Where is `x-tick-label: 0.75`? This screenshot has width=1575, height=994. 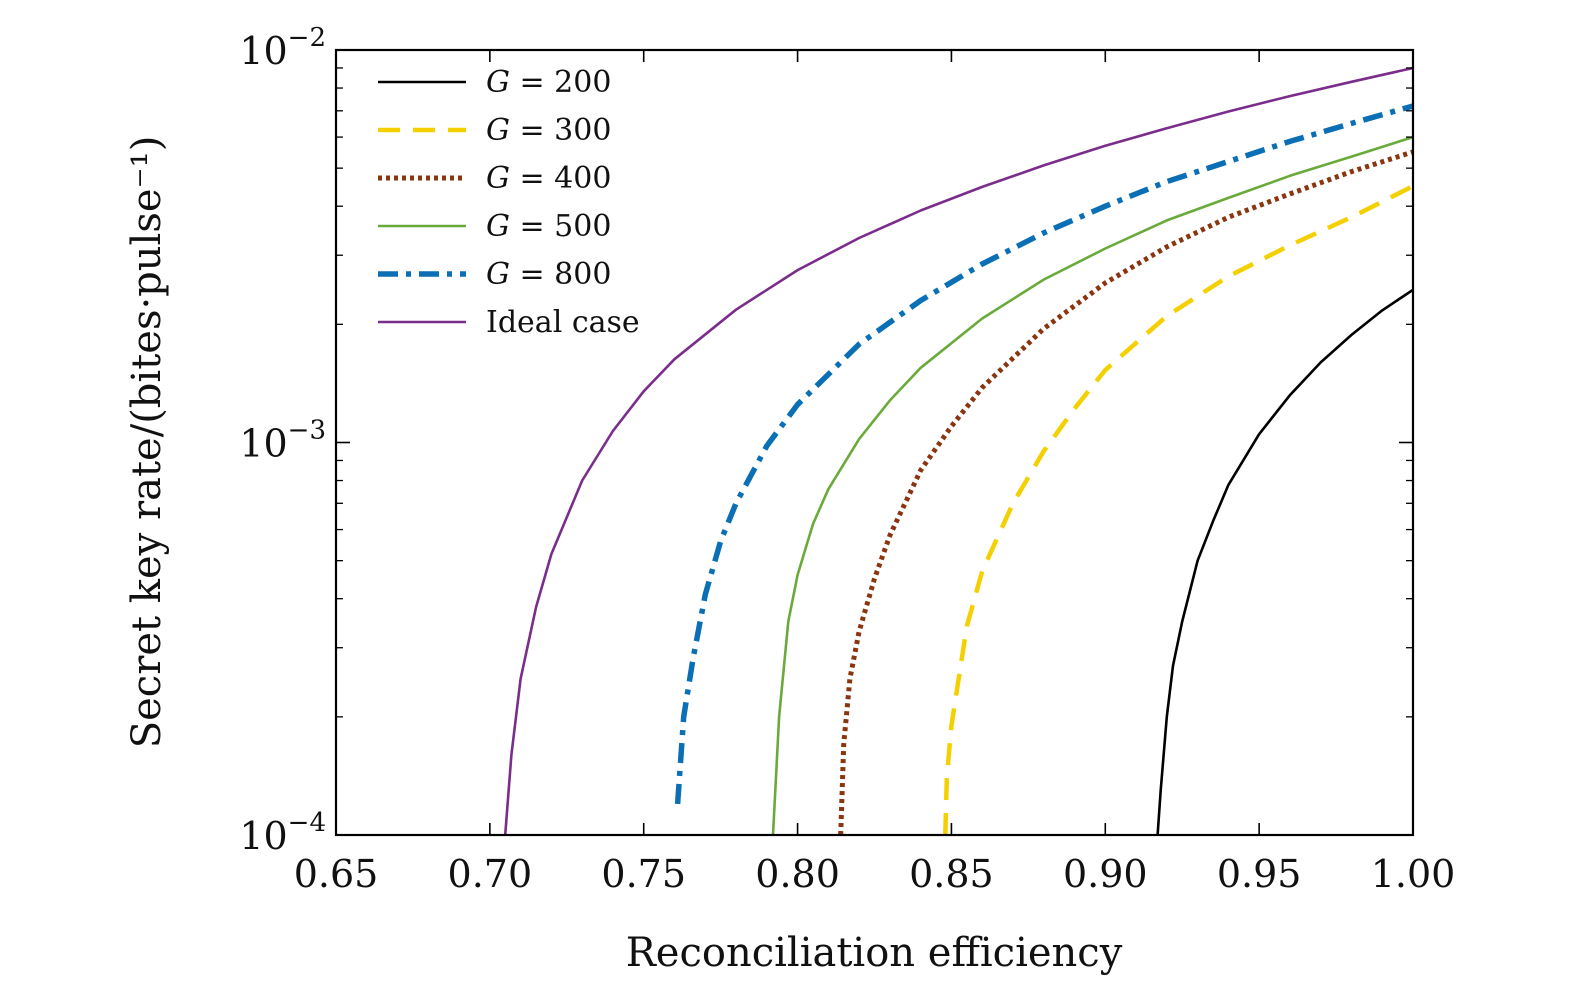
x-tick-label: 0.75 is located at coordinates (643, 874).